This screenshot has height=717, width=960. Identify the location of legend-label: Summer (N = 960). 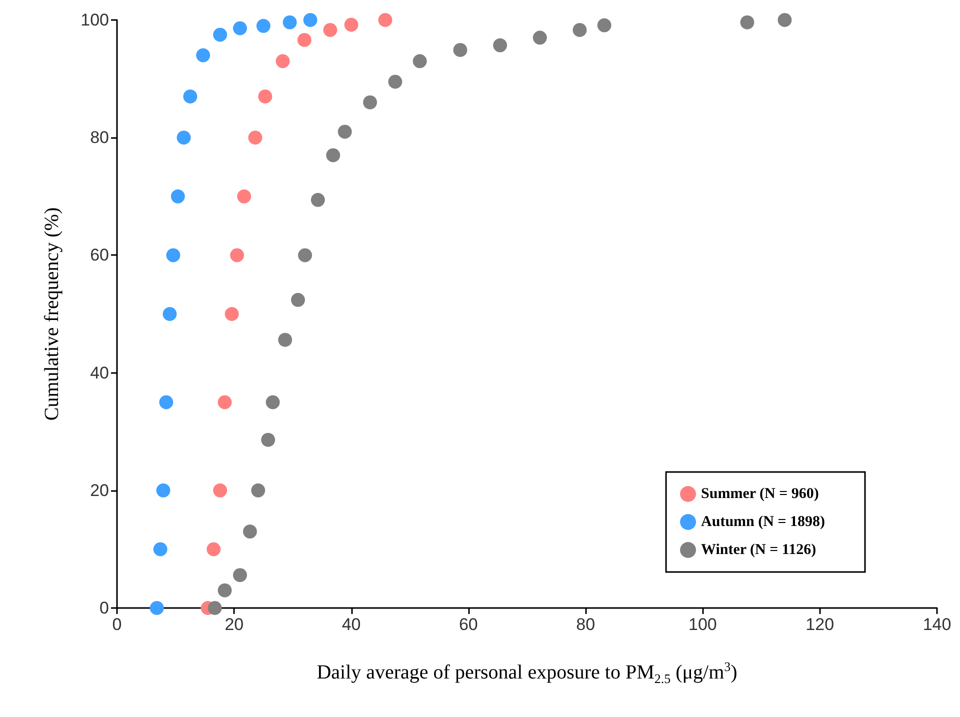
(760, 494).